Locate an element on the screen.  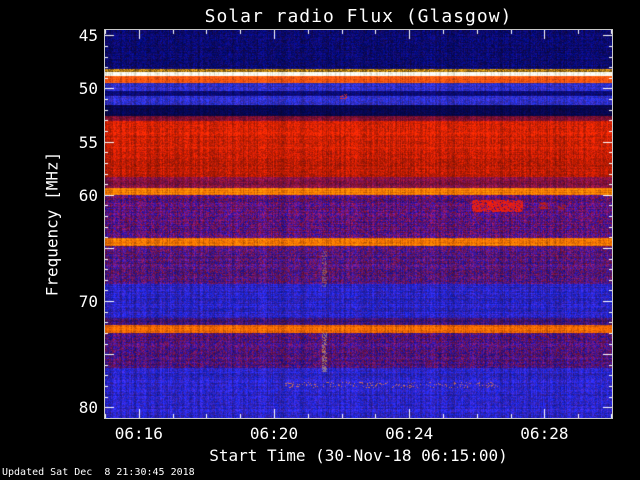
y-tick-label: 55 is located at coordinates (88, 142).